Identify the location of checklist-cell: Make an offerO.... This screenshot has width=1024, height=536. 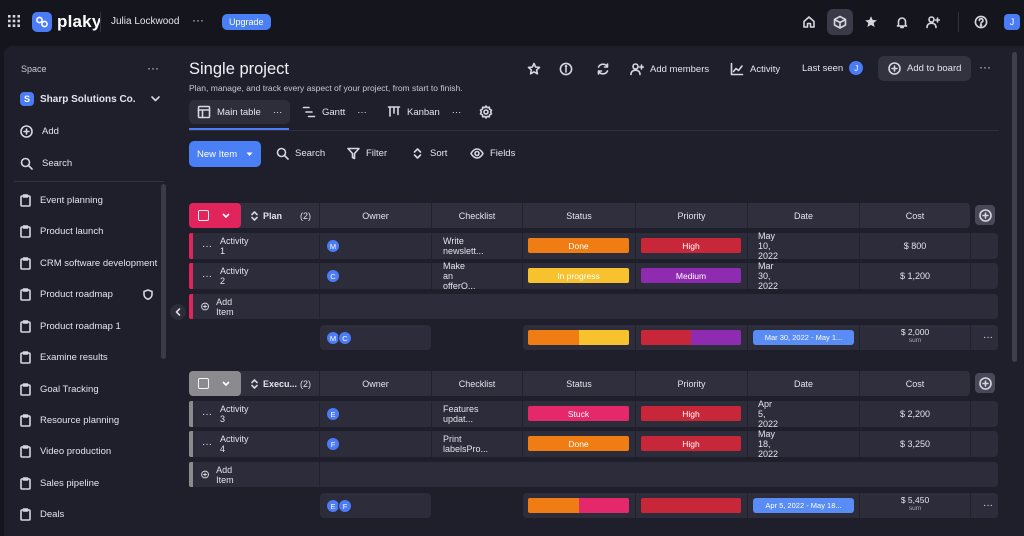
(459, 276).